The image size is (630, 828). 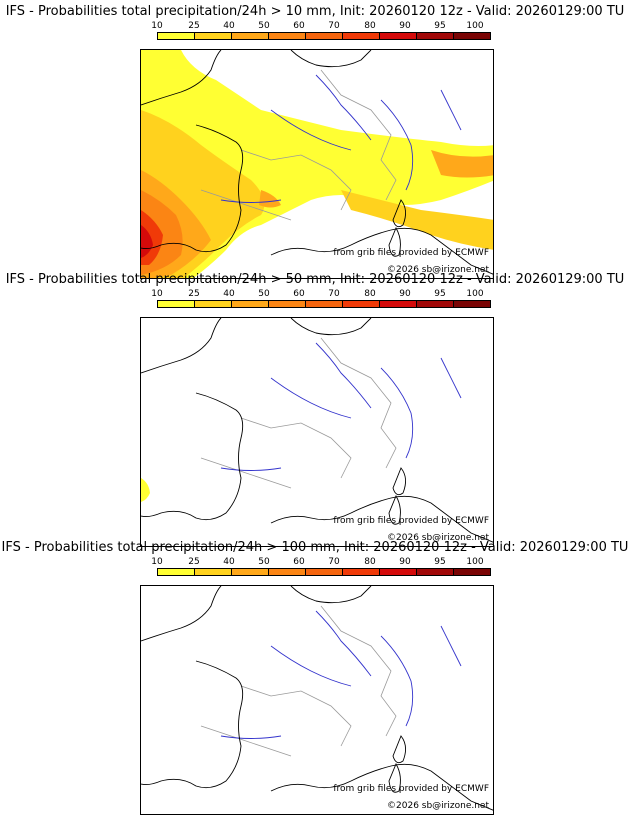 I want to click on precip-shading, so click(x=145, y=490).